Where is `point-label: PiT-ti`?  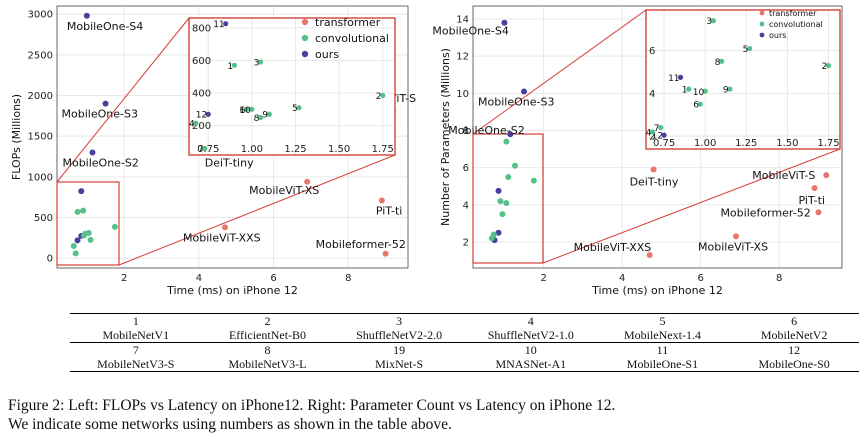
point-label: PiT-ti is located at coordinates (812, 200).